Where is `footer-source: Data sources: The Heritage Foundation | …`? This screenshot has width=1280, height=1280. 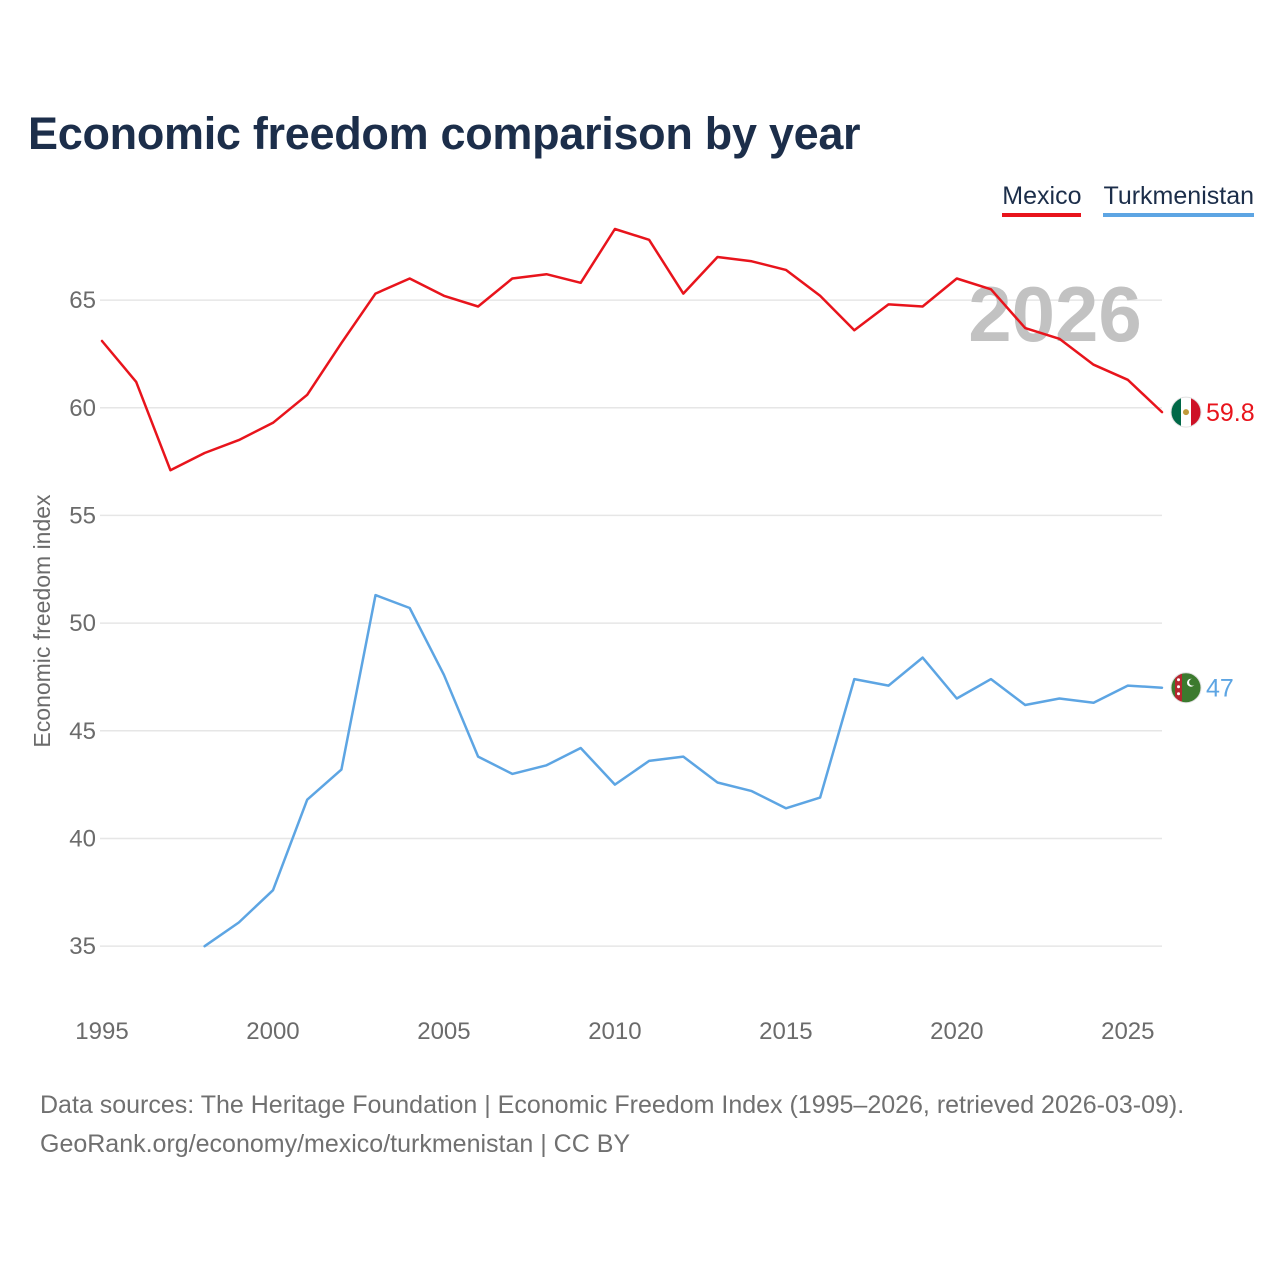 footer-source: Data sources: The Heritage Foundation | … is located at coordinates (612, 1105).